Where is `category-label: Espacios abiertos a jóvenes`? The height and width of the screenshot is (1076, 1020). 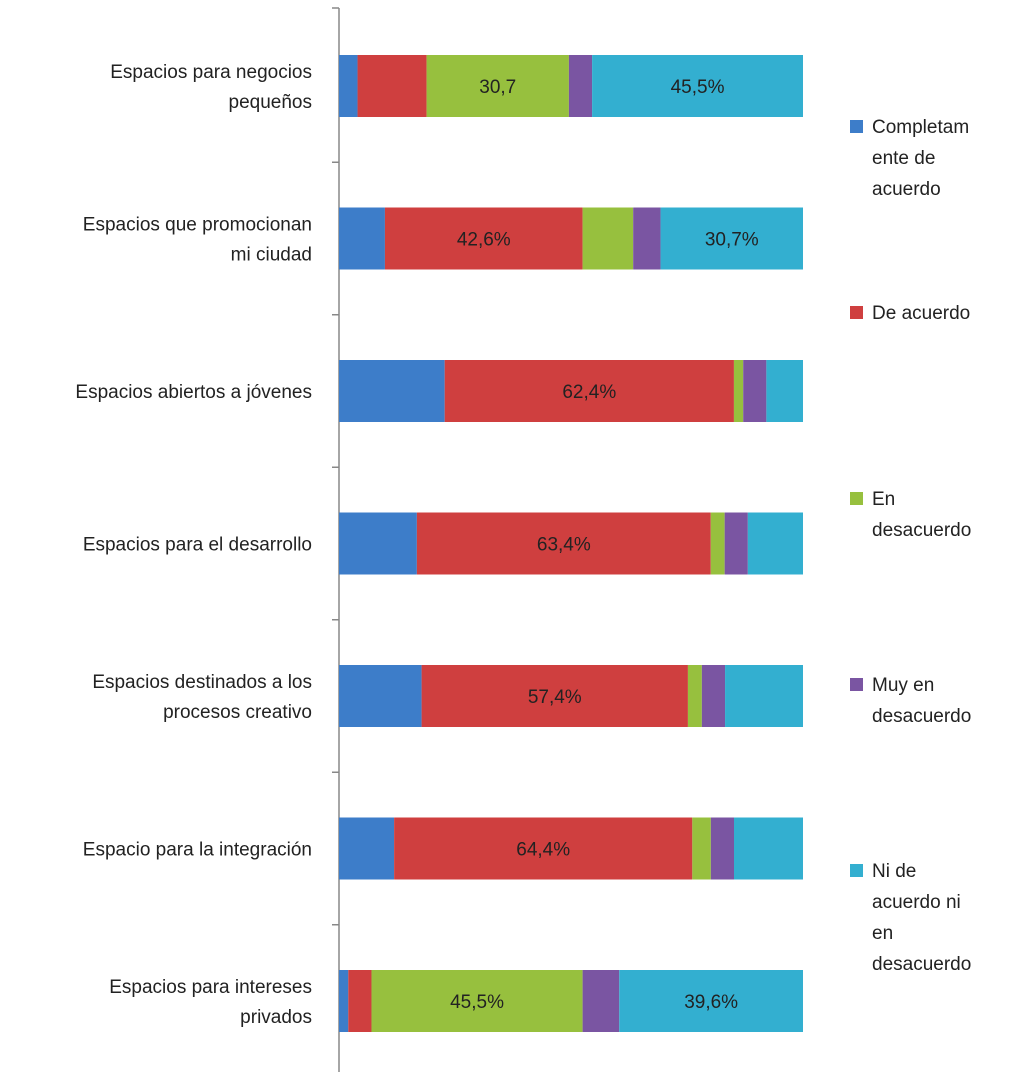
category-label: Espacios abiertos a jóvenes is located at coordinates (193, 392).